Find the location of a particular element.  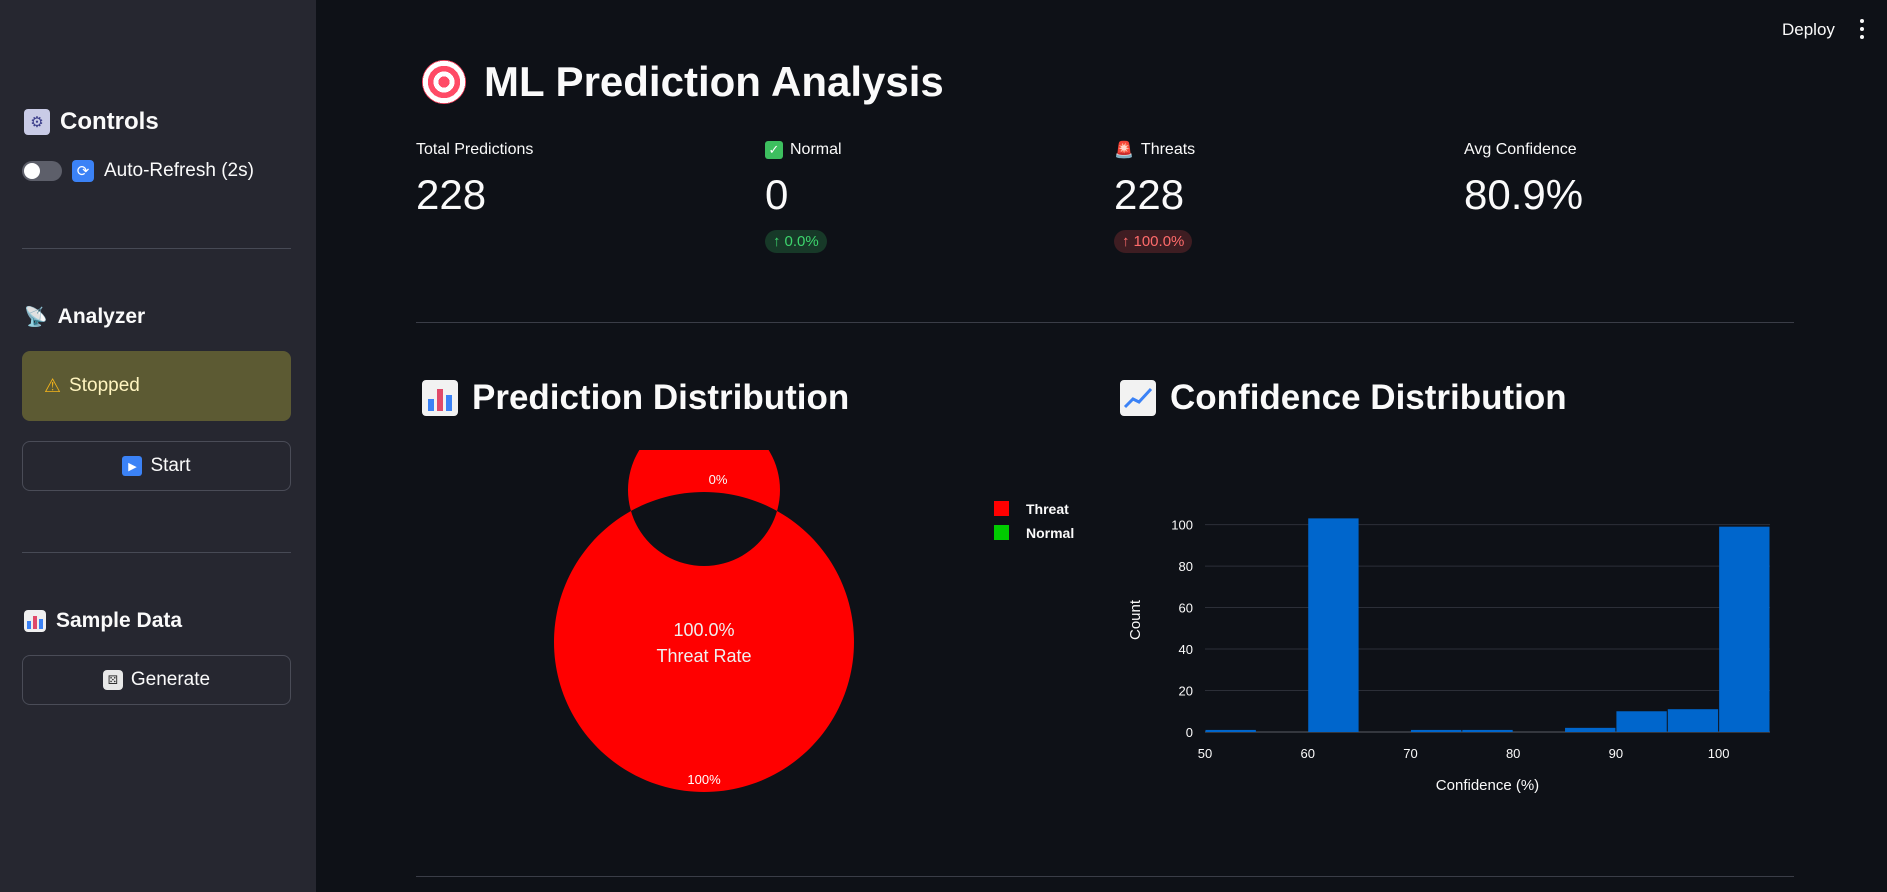

sample-data-title: Sample Data is located at coordinates (119, 620).